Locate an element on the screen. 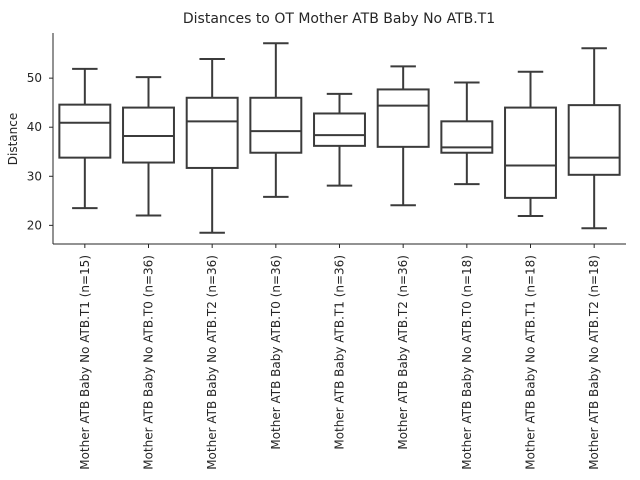  x-tick-label: Mother ATB Baby No ATB.T1 (n=15) is located at coordinates (85, 362).